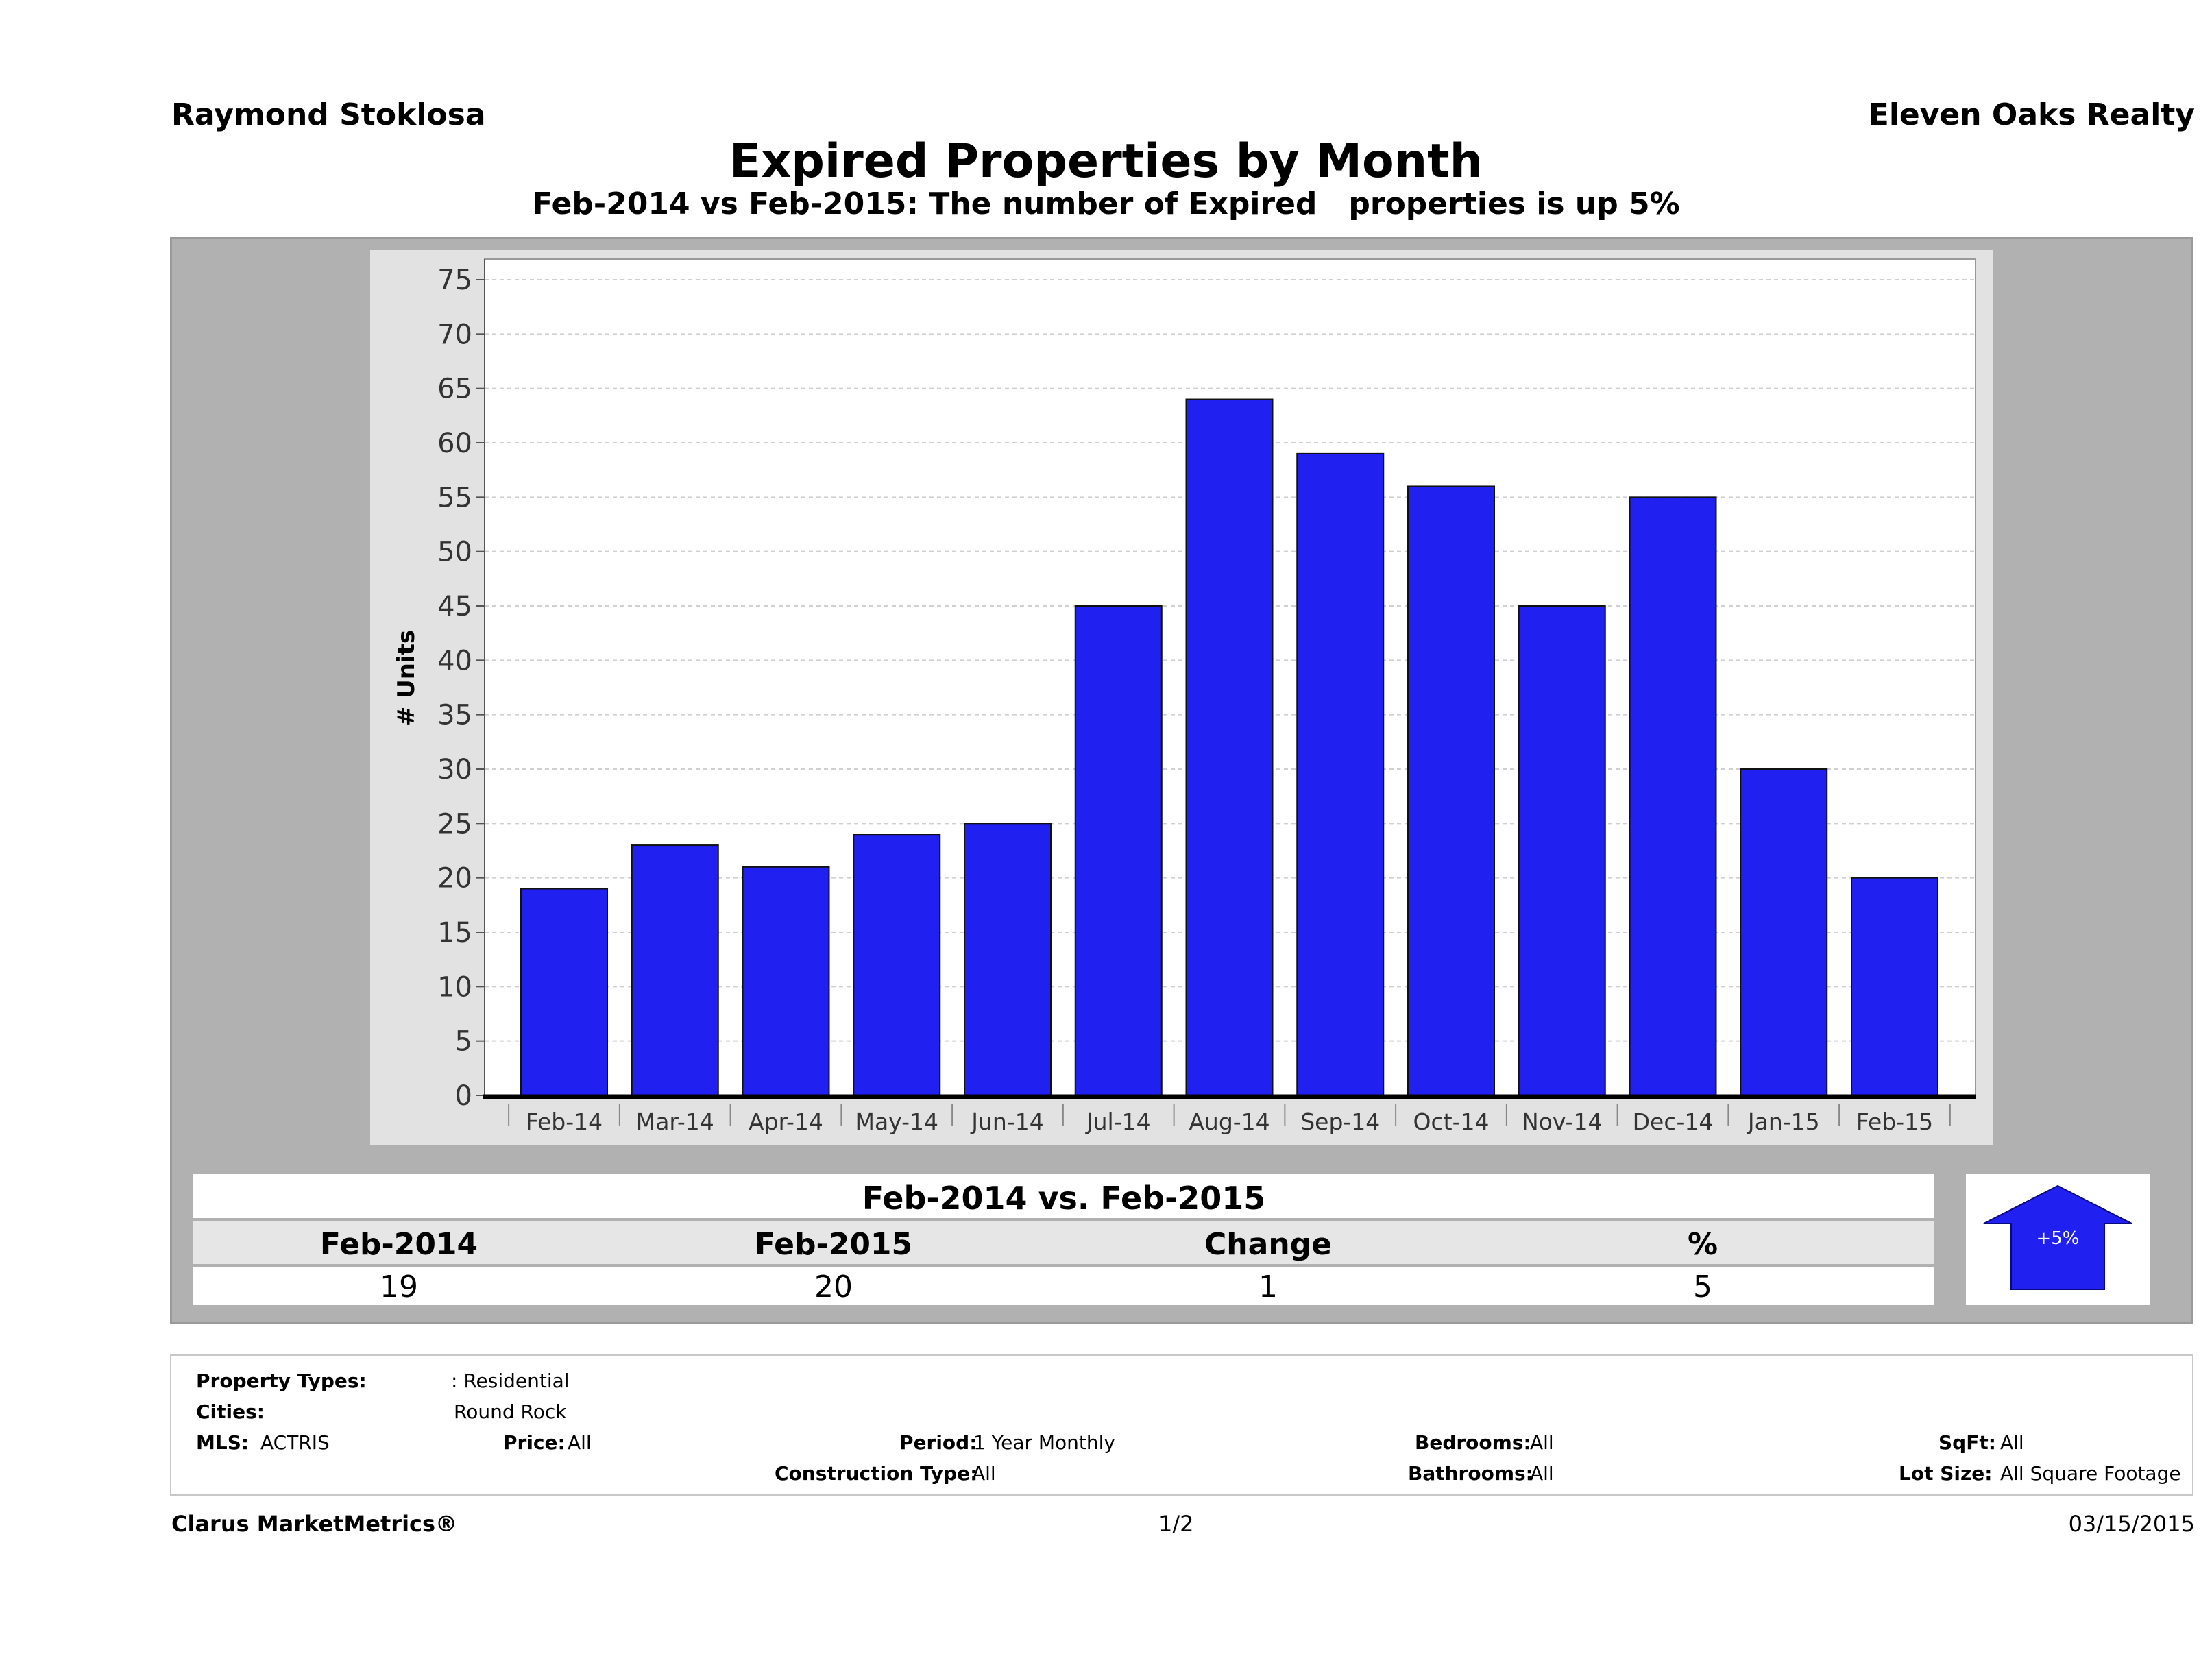 Image resolution: width=2212 pixels, height=1678 pixels. What do you see at coordinates (464, 1042) in the screenshot?
I see `y-tick-label: 5` at bounding box center [464, 1042].